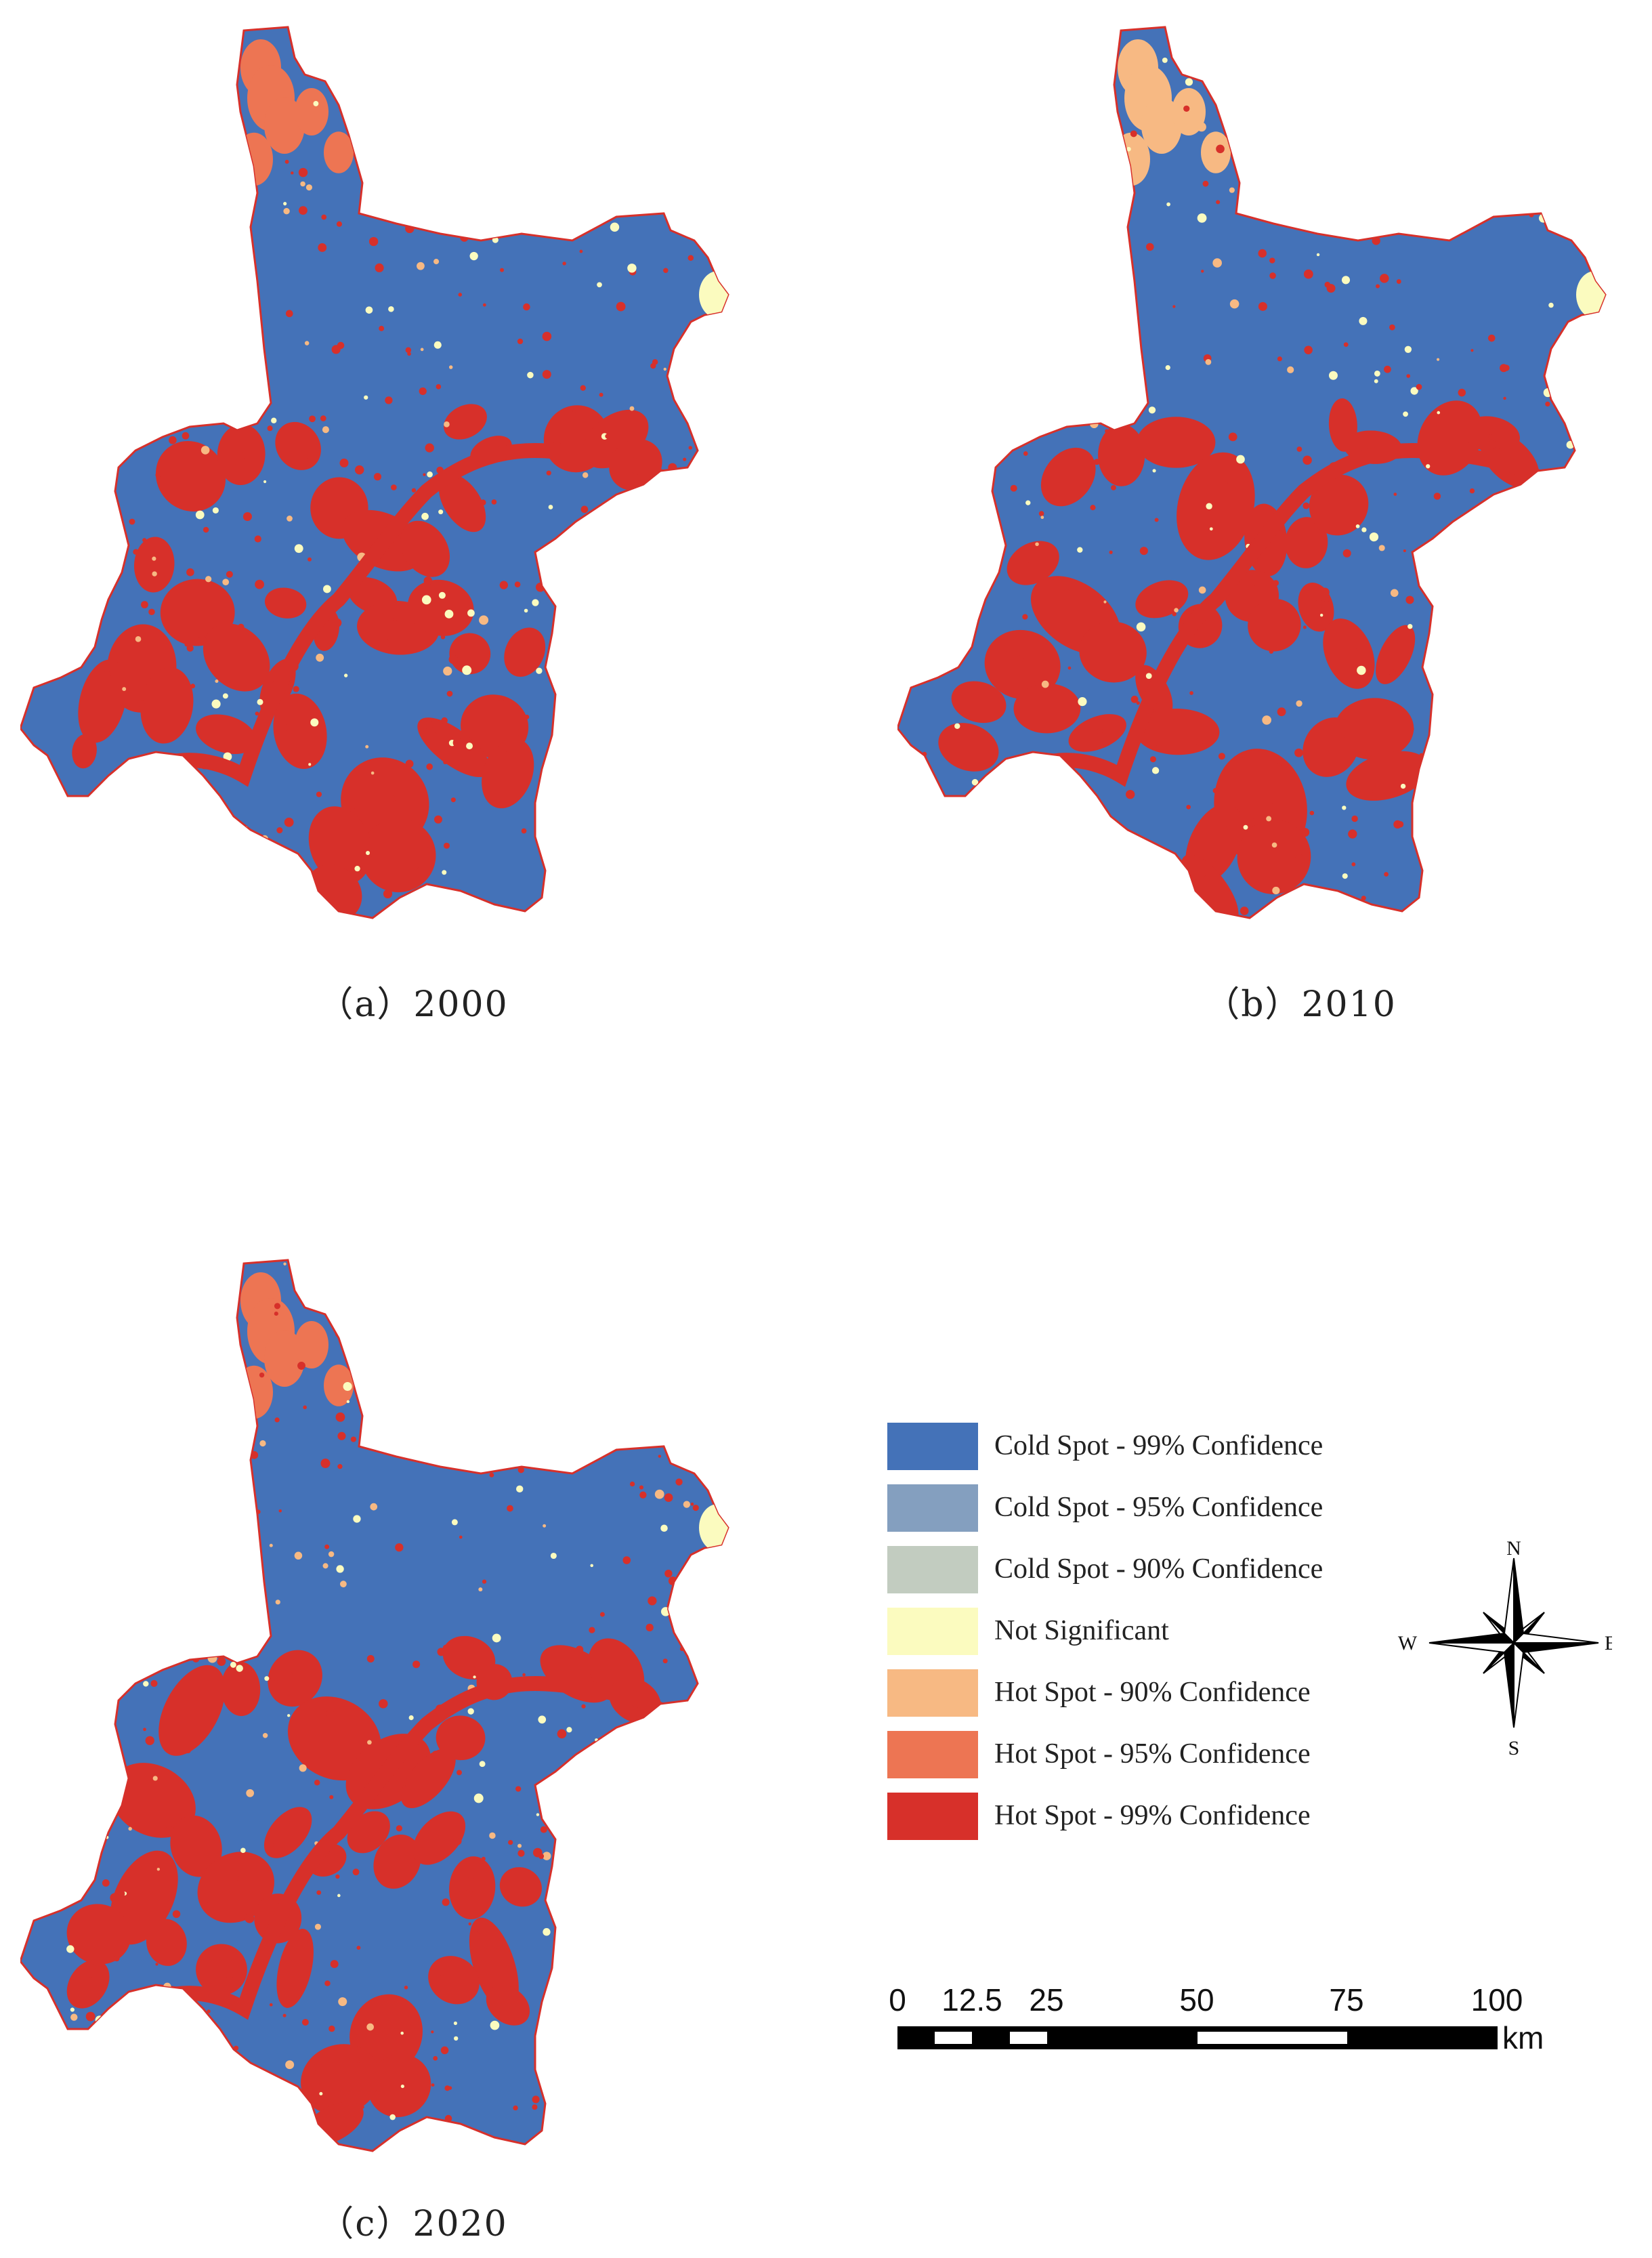 This screenshot has width=1652, height=2258. I want to click on river, so click(408, 622).